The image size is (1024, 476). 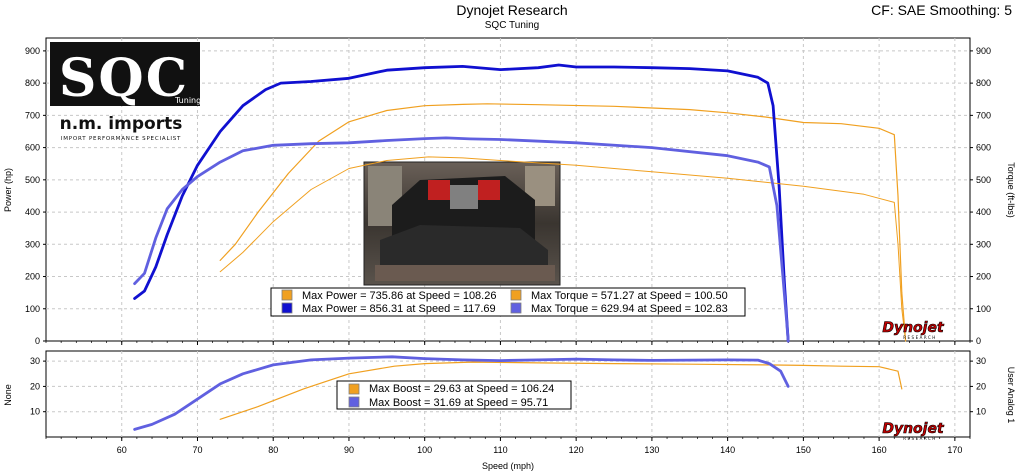 What do you see at coordinates (32, 212) in the screenshot?
I see `top-y-tick-label: 400` at bounding box center [32, 212].